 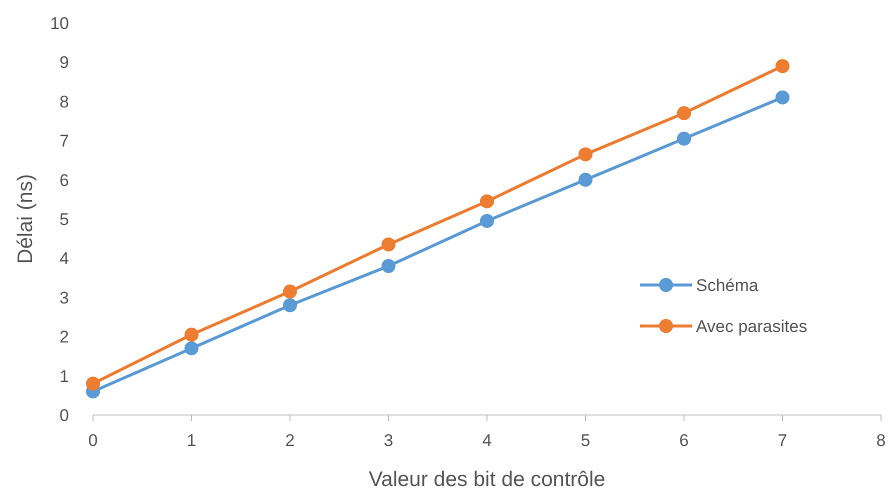 What do you see at coordinates (64, 376) in the screenshot?
I see `y-tick-label: 1` at bounding box center [64, 376].